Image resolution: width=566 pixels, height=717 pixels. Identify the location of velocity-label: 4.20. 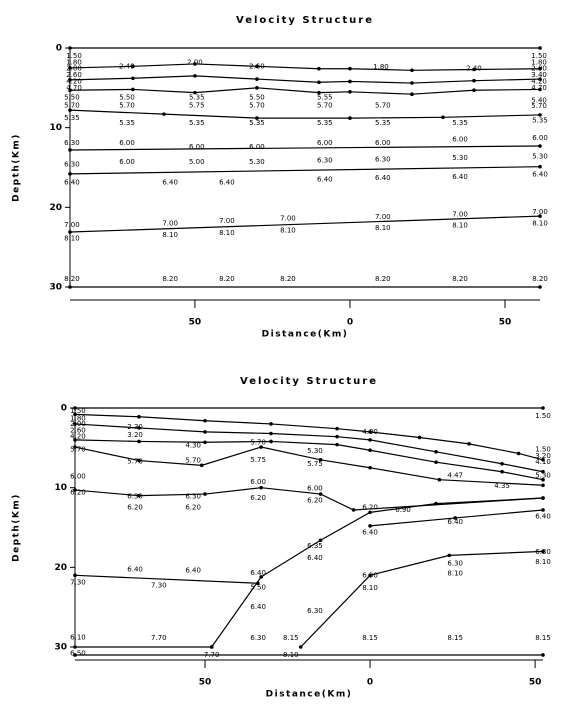
(74, 81).